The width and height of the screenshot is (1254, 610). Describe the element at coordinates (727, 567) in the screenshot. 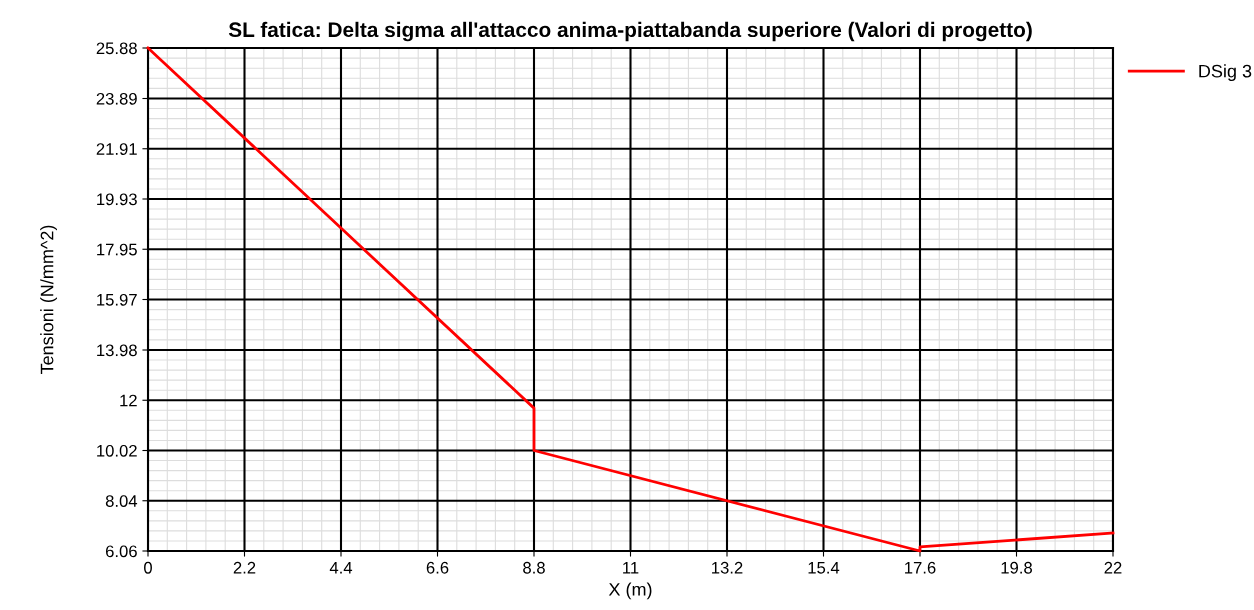

I see `x-tick-label: 13.2` at that location.